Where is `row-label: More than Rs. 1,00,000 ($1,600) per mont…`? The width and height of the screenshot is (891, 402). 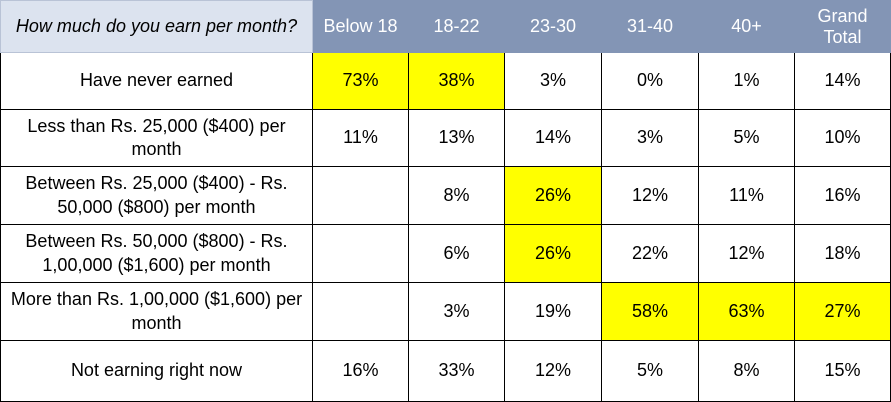 row-label: More than Rs. 1,00,000 ($1,600) per mont… is located at coordinates (156, 311).